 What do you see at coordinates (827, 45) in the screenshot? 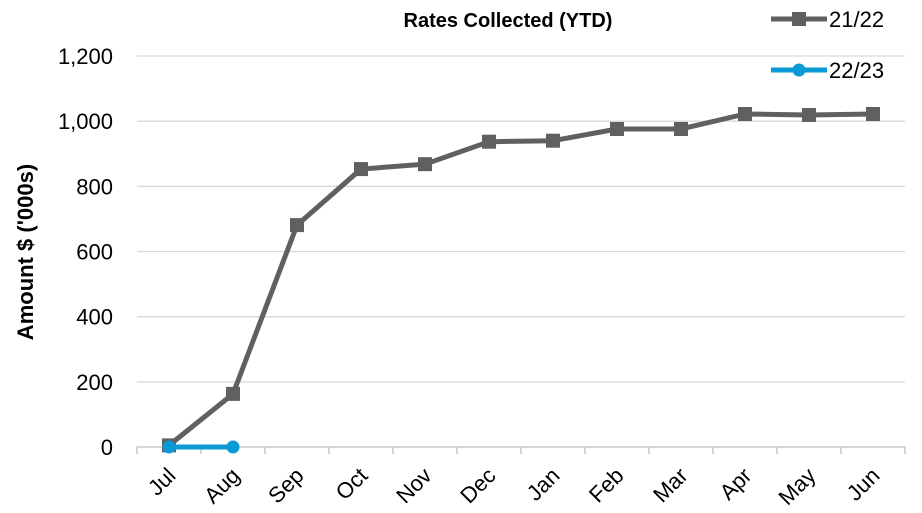
I see `legend: 21/22 22/23` at bounding box center [827, 45].